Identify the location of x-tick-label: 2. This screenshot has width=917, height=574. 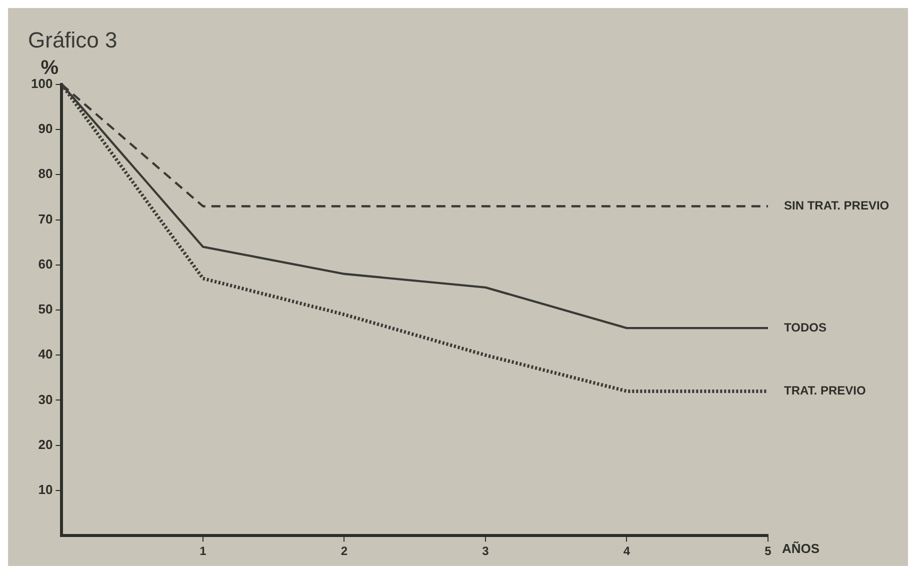
(344, 551).